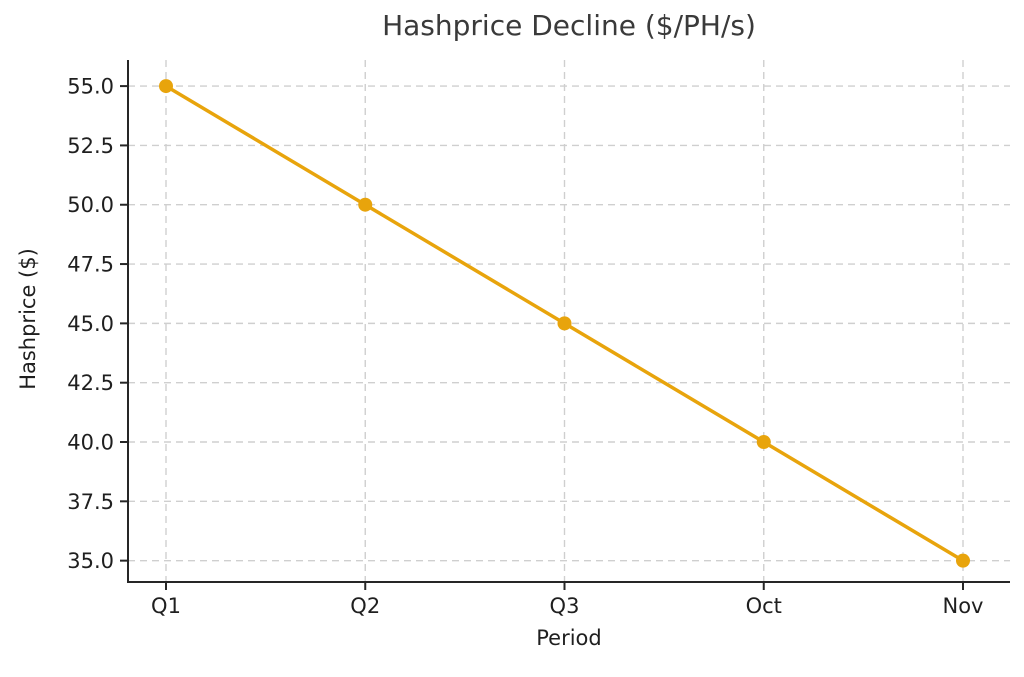 Image resolution: width=1024 pixels, height=677 pixels. I want to click on x-tick-label: Nov, so click(963, 606).